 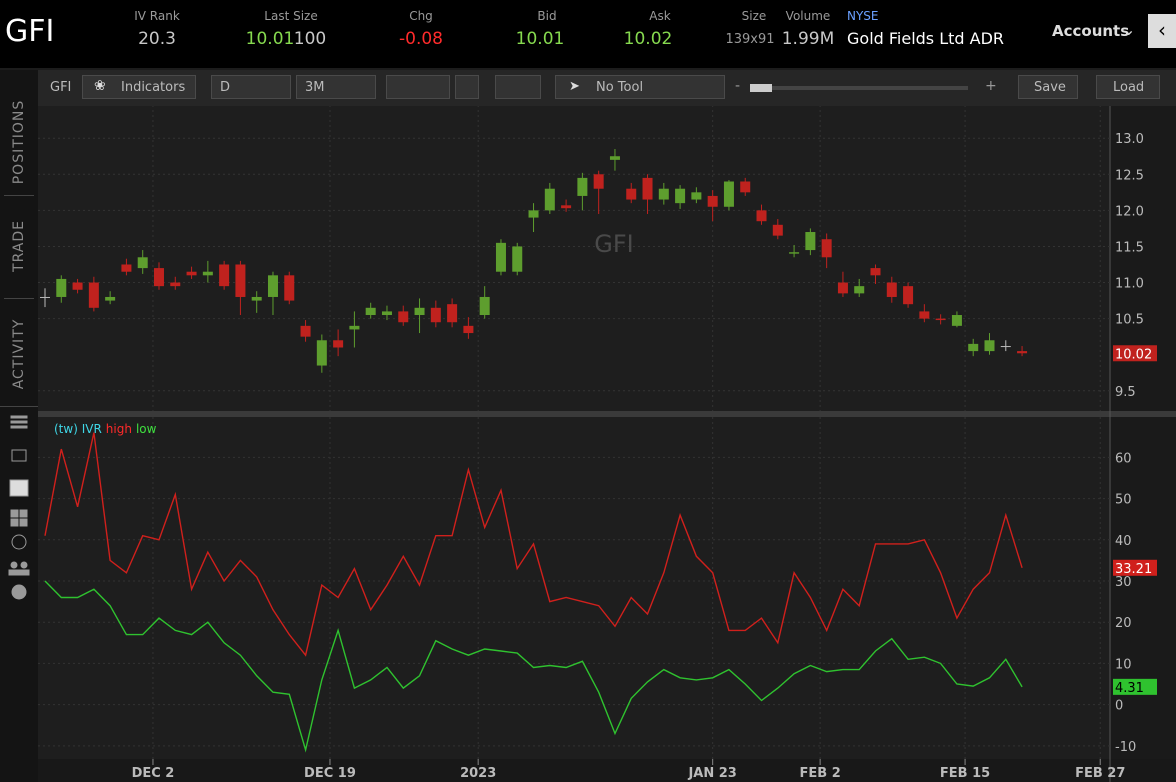 I want to click on field-value: 20.3, so click(x=157, y=39).